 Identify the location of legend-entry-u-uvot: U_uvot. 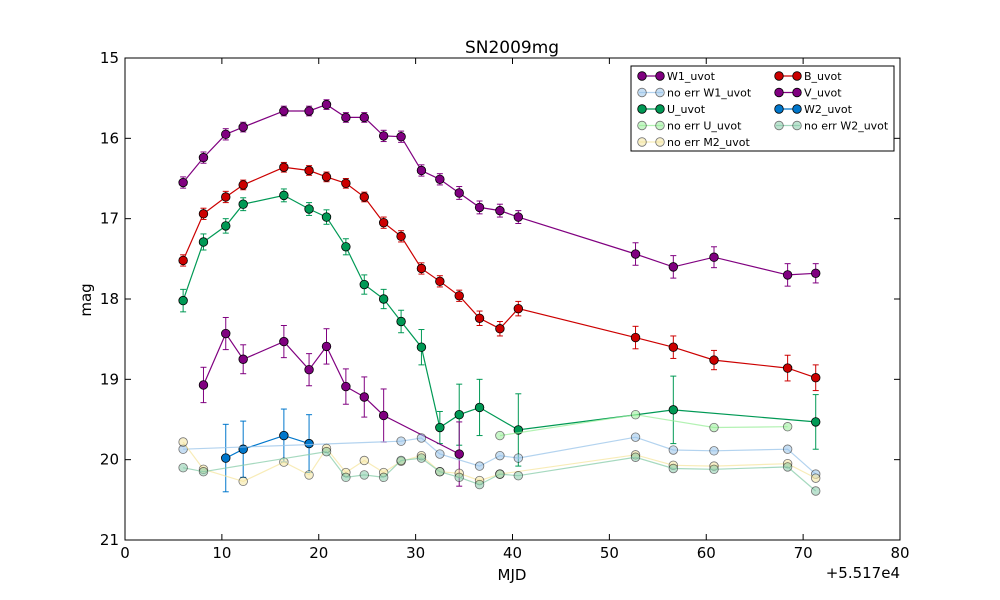
(671, 109).